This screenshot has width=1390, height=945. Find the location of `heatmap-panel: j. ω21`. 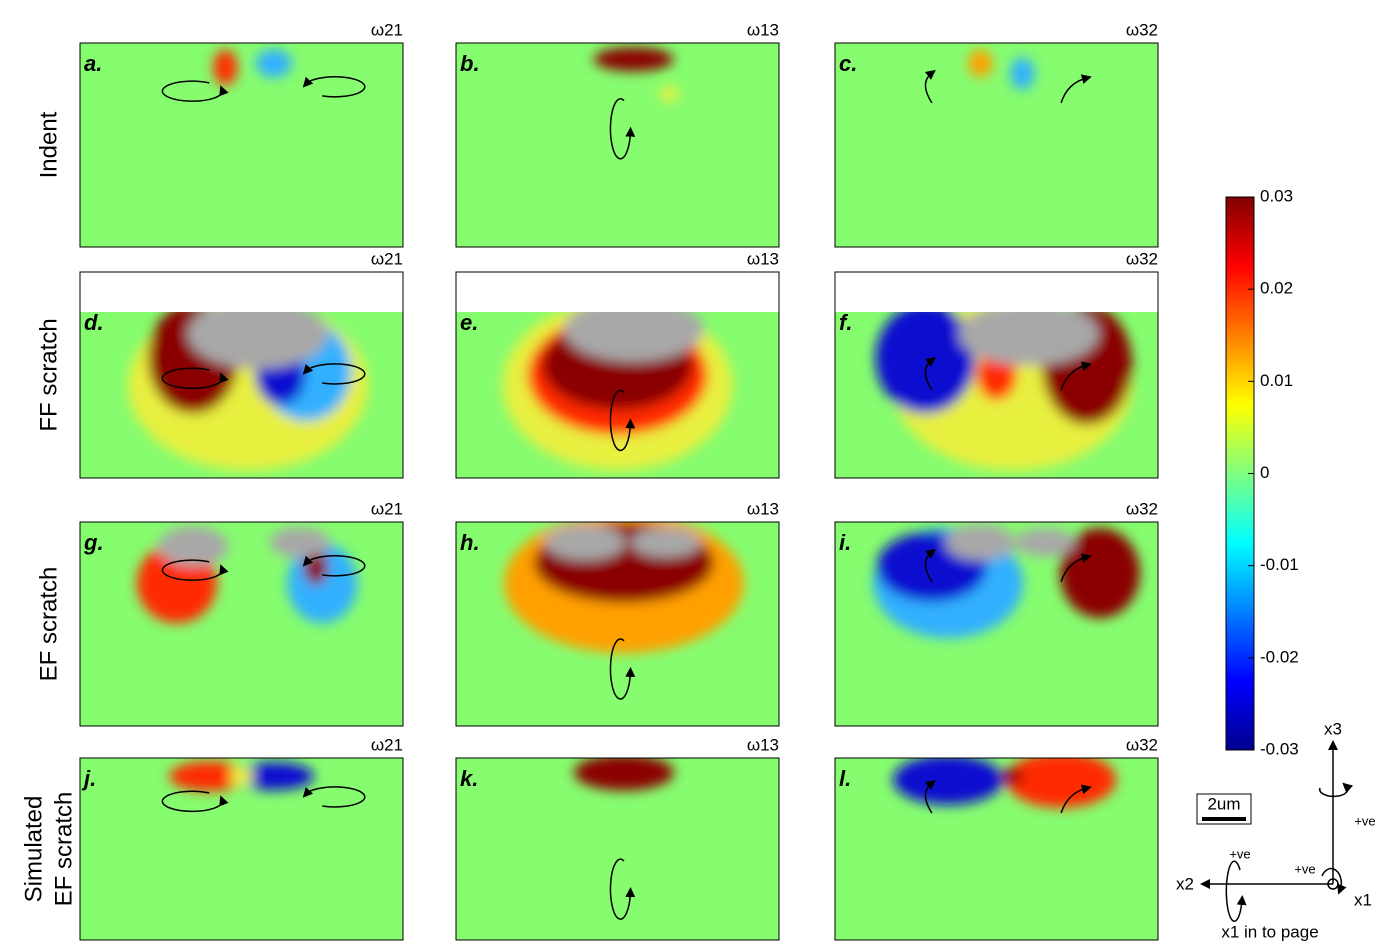

heatmap-panel: j. ω21 is located at coordinates (241, 838).